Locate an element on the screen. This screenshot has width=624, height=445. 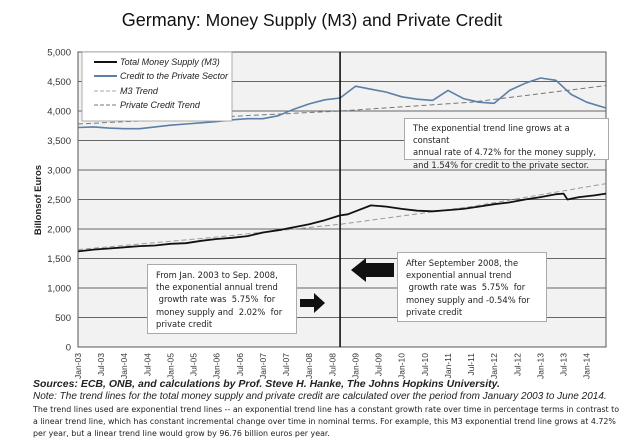
y-tick-label: 4,500 is located at coordinates (59, 82).